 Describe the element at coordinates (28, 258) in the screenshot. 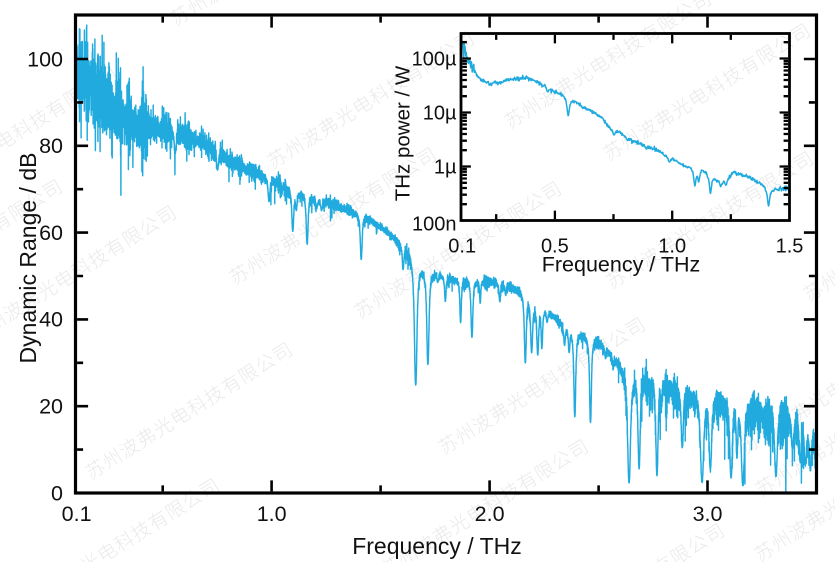

I see `svg-text: Dynamic Range / dB` at that location.